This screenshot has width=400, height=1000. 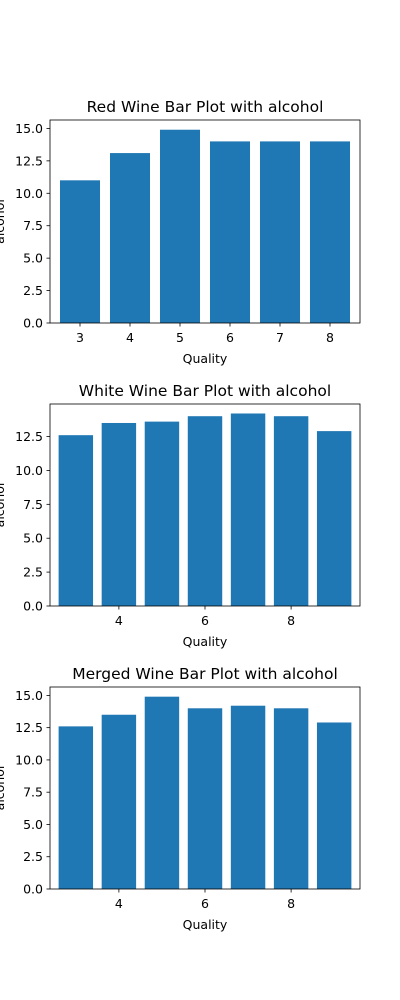 I want to click on x-tick-label: 3, so click(x=80, y=337).